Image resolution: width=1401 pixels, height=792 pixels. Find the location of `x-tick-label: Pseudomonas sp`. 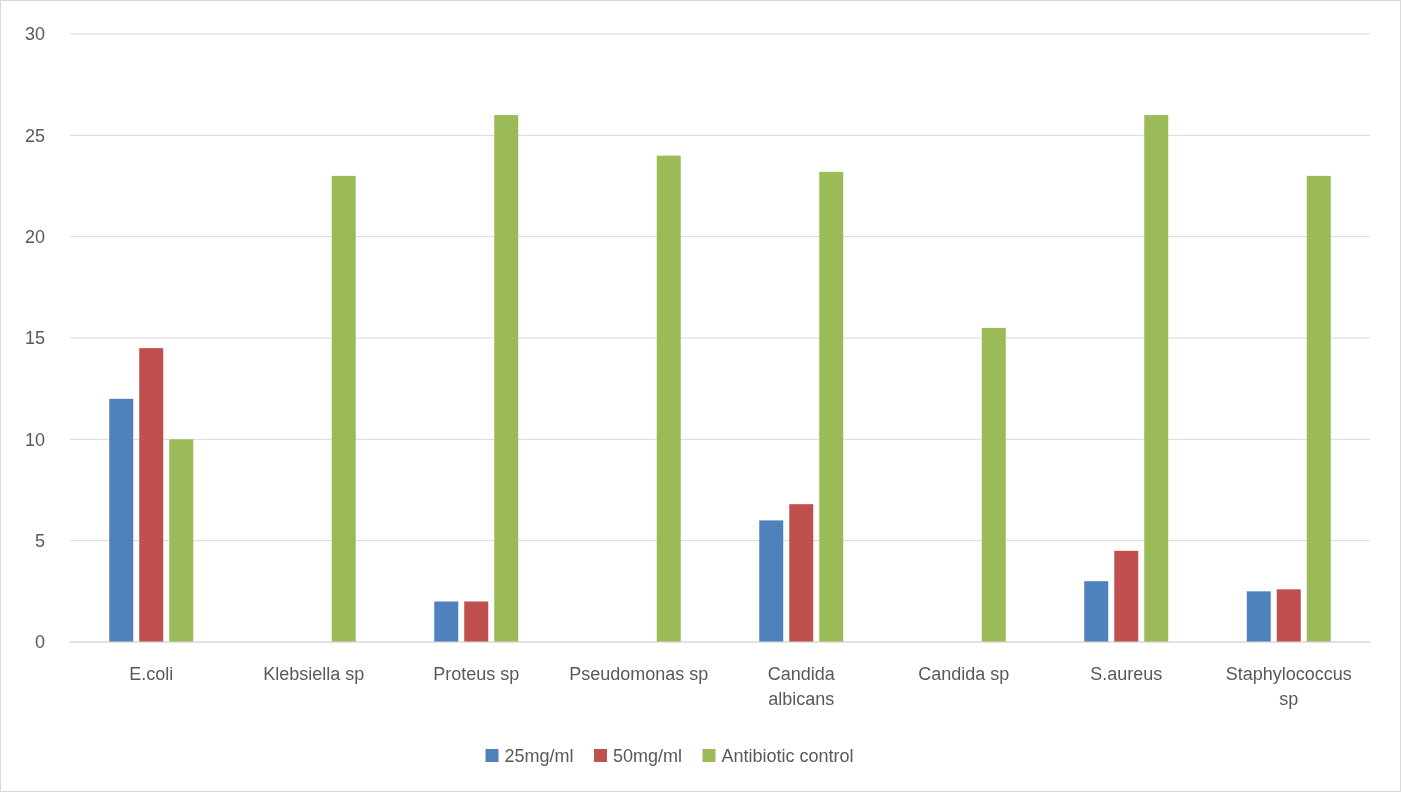

x-tick-label: Pseudomonas sp is located at coordinates (639, 674).